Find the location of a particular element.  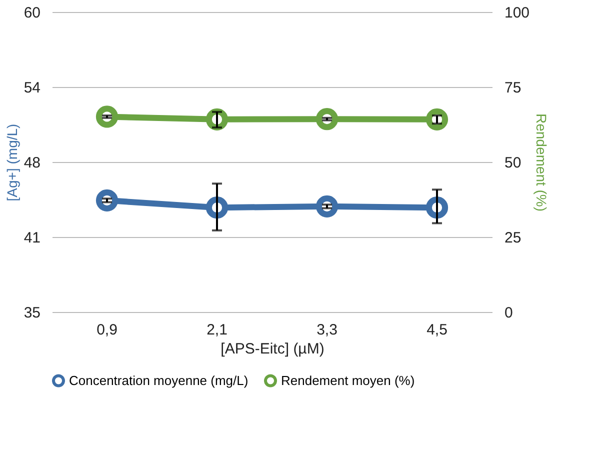

y-tick-label: 35 is located at coordinates (32, 313).